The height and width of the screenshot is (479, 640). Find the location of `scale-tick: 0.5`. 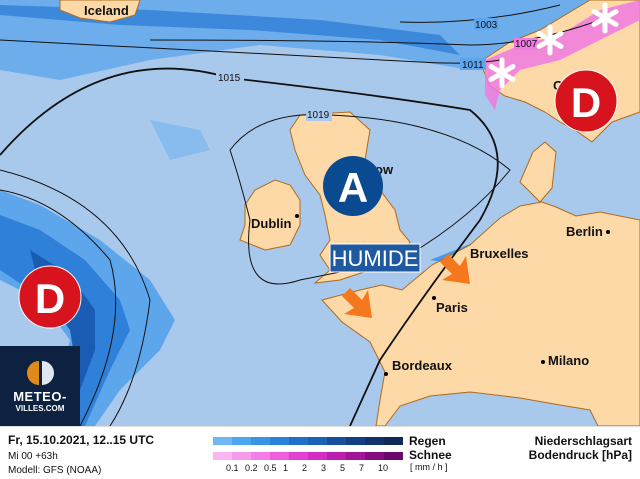

scale-tick: 0.5 is located at coordinates (270, 468).